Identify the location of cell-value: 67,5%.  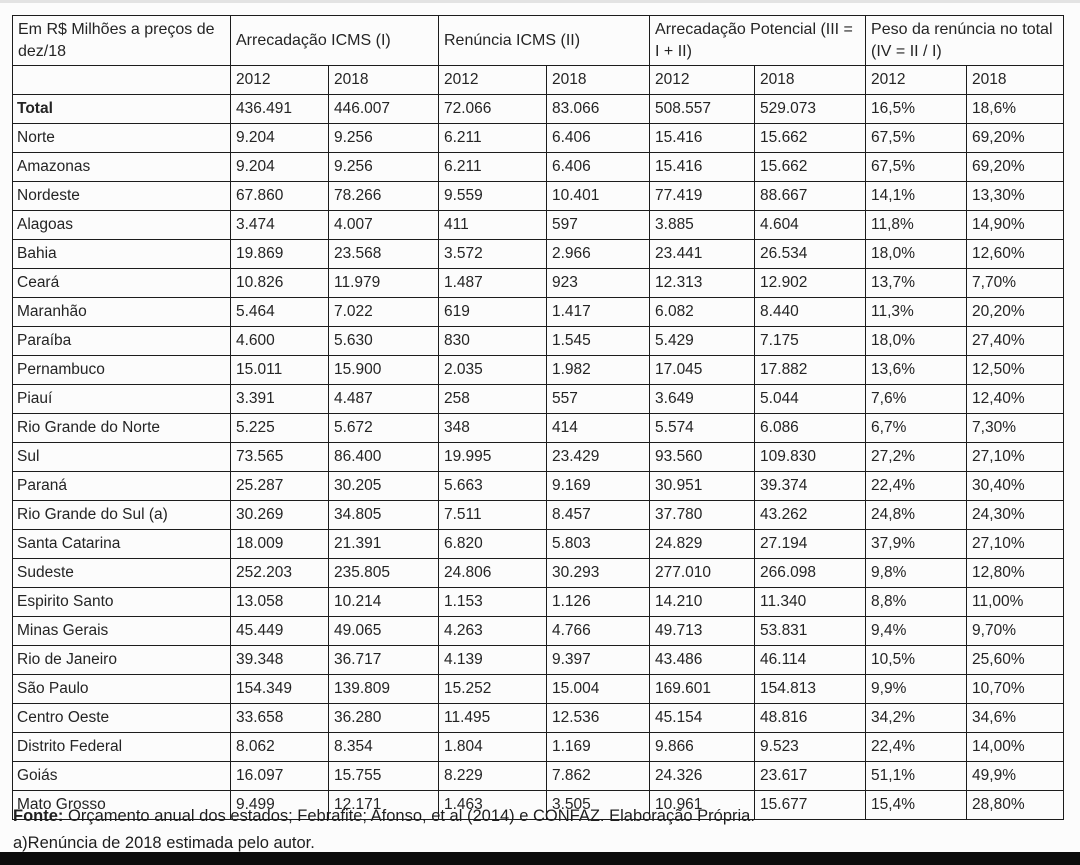
(916, 167).